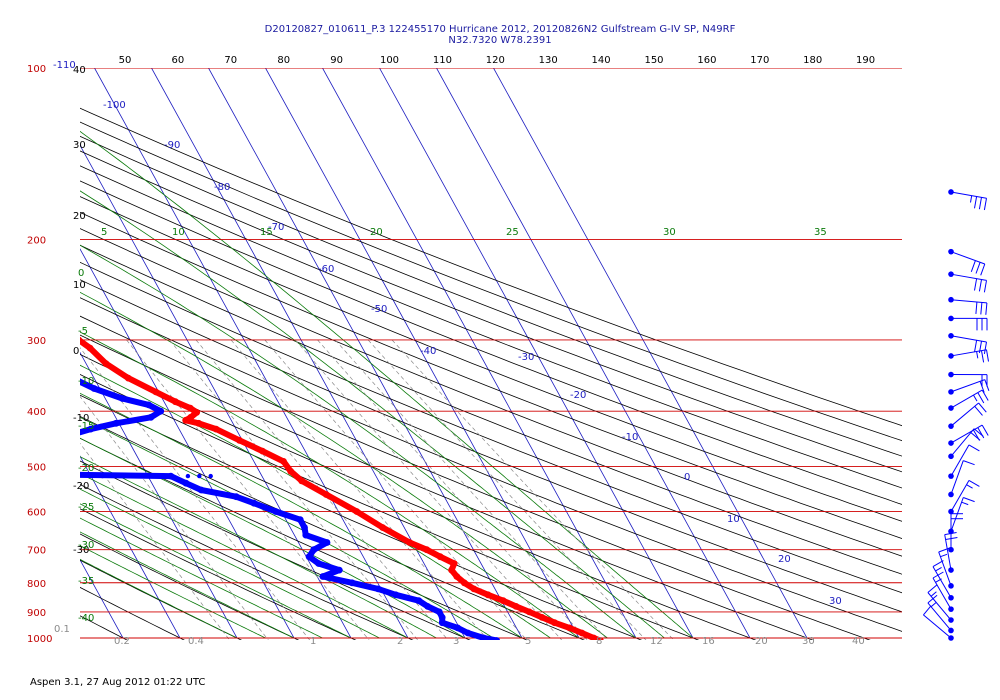 Image resolution: width=1000 pixels, height=700 pixels. Describe the element at coordinates (528, 641) in the screenshot. I see `mixing-ratio-label: 5` at that location.